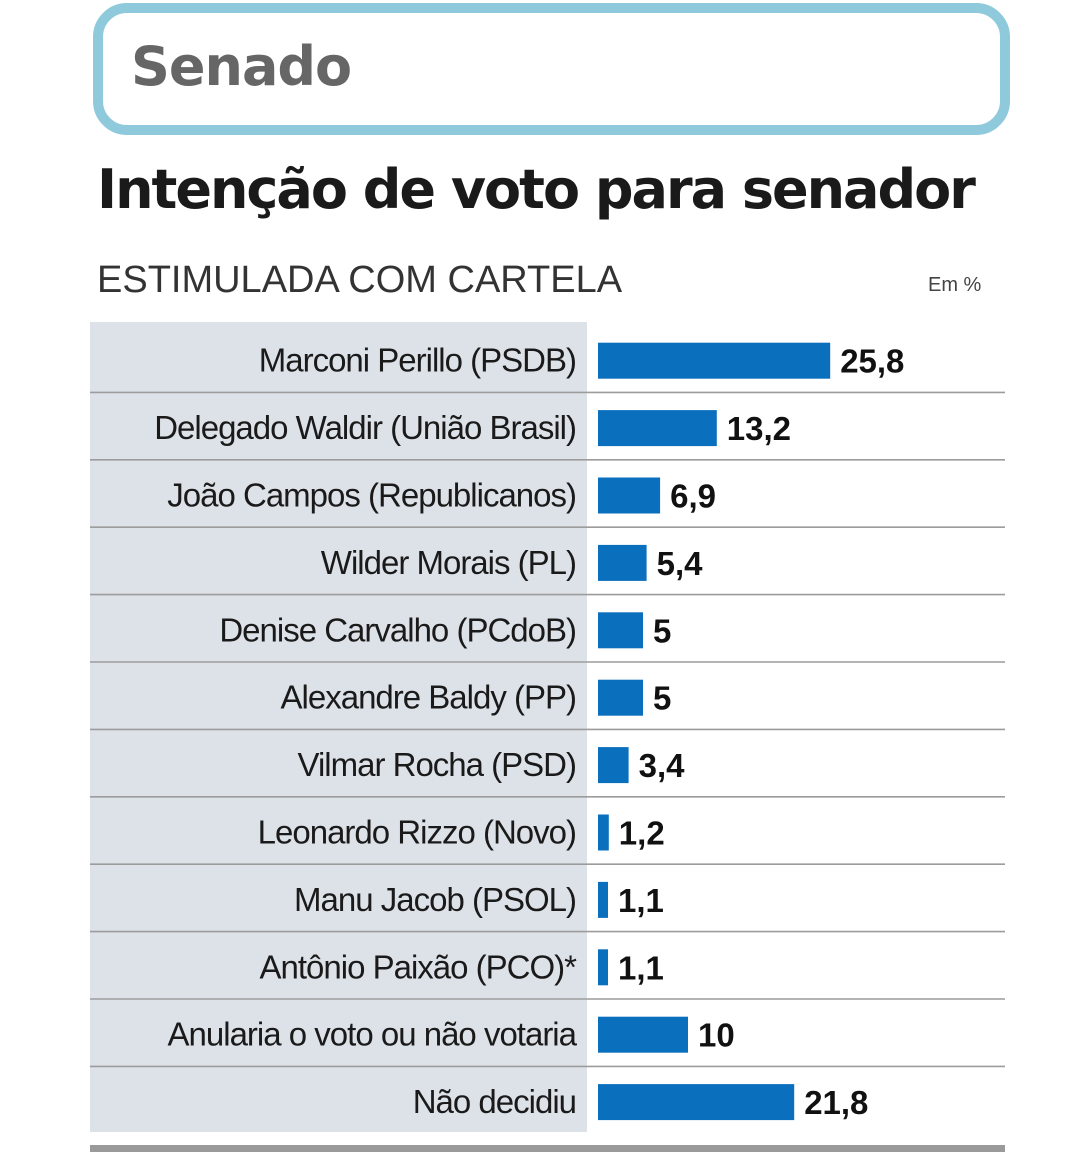 This screenshot has height=1173, width=1080. I want to click on category-label: Manu Jacob (PSOL), so click(435, 899).